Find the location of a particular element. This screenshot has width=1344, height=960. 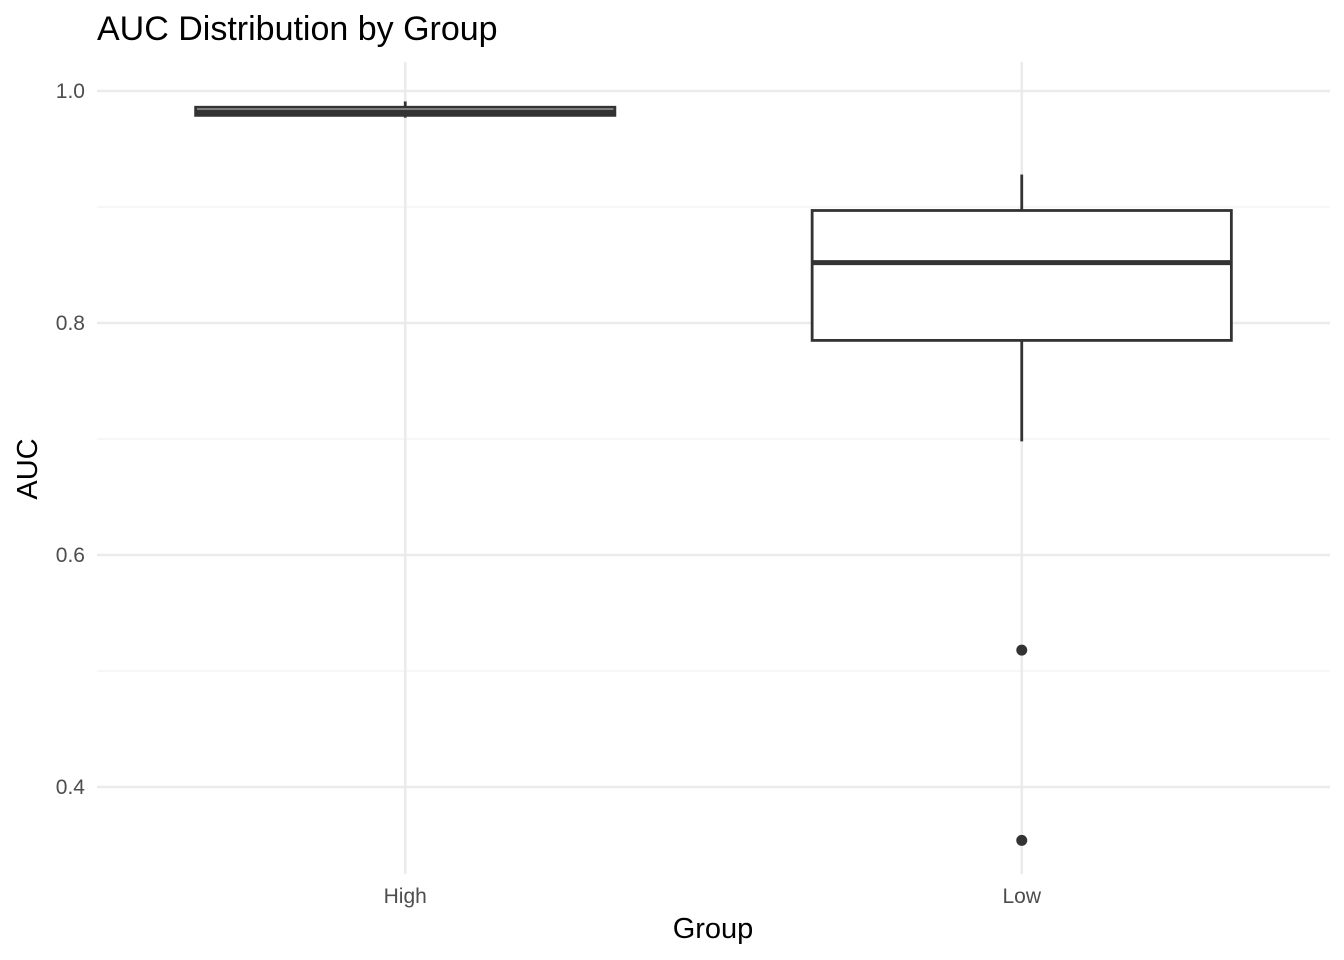

y-tick-label: 0.6 is located at coordinates (70, 555).